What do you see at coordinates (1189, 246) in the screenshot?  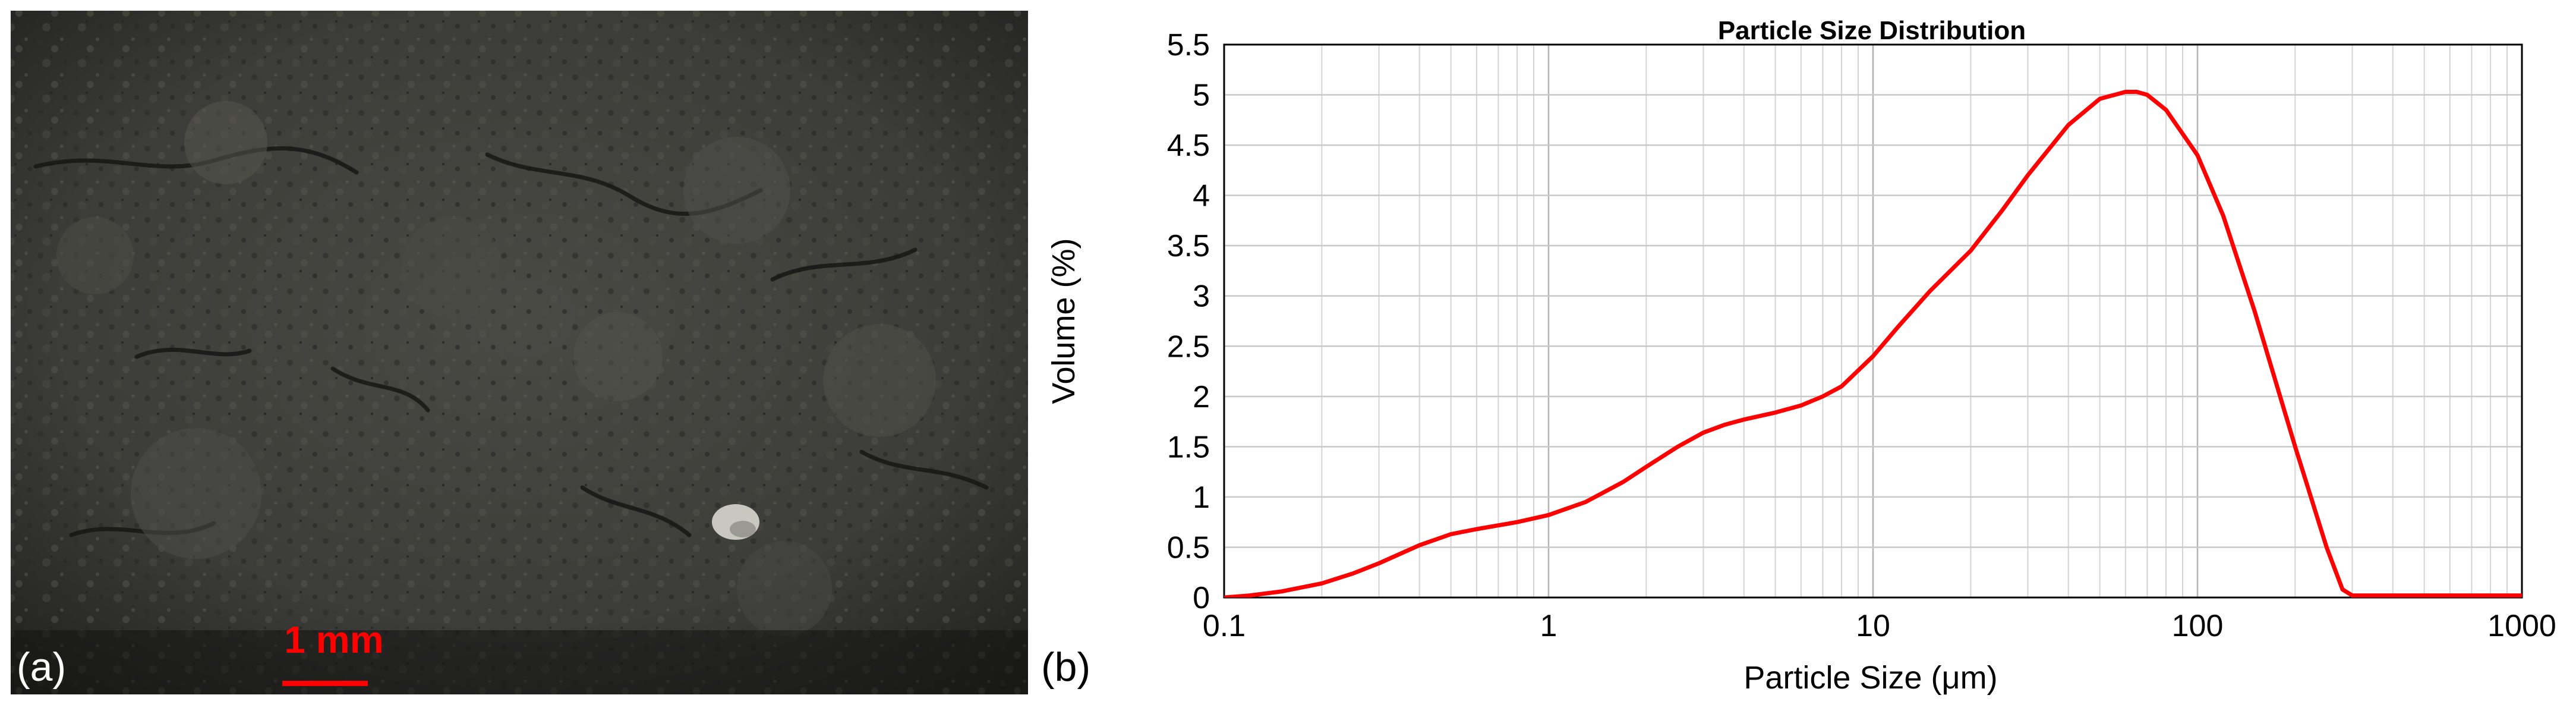 I see `y-tick-label: 3.5` at bounding box center [1189, 246].